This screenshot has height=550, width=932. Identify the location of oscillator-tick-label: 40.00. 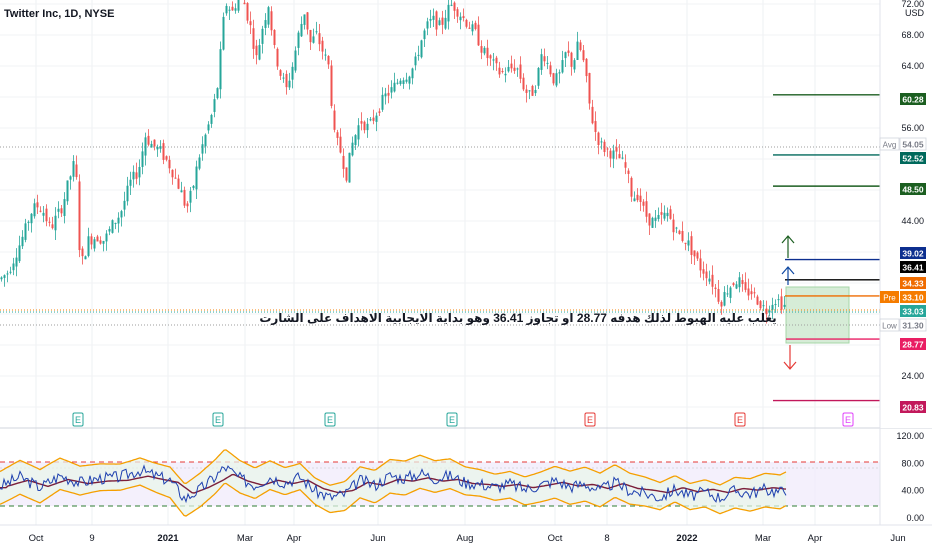
(912, 491).